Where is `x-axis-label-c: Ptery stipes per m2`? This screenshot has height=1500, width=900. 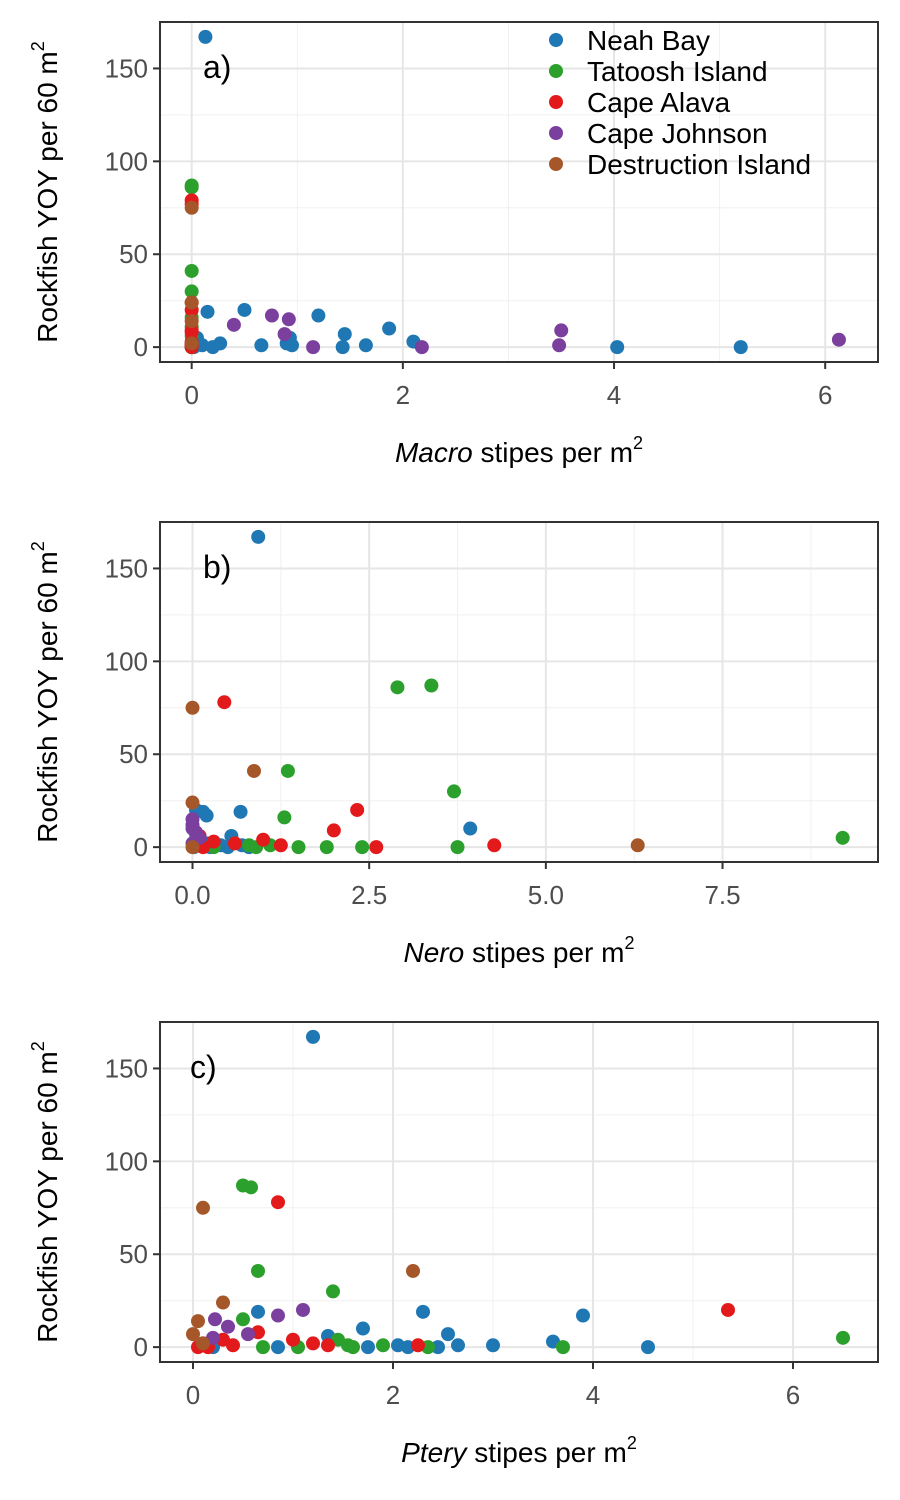 x-axis-label-c: Ptery stipes per m2 is located at coordinates (519, 1450).